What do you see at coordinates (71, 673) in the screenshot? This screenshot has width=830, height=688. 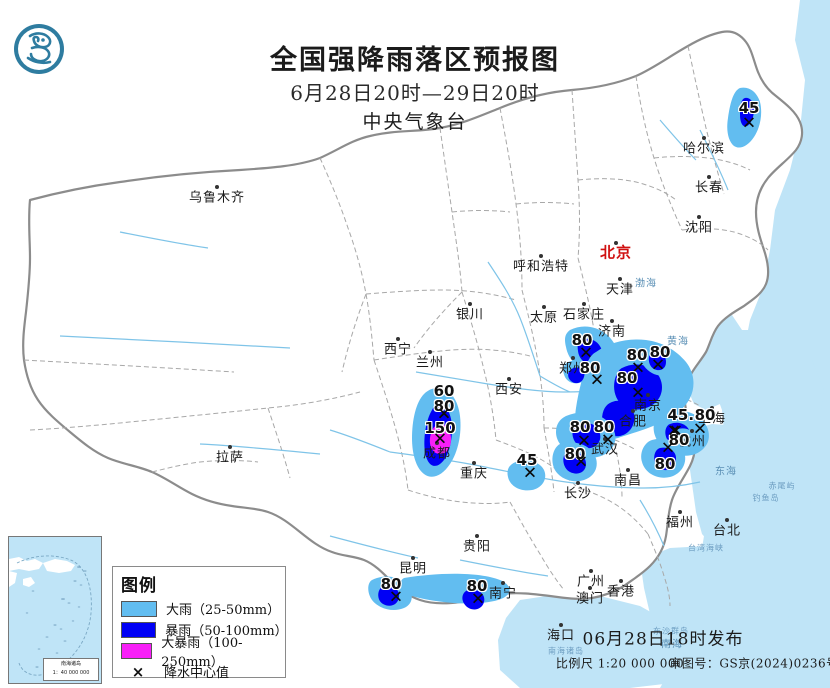 I see `inset-scale: 1：40 000 000` at bounding box center [71, 673].